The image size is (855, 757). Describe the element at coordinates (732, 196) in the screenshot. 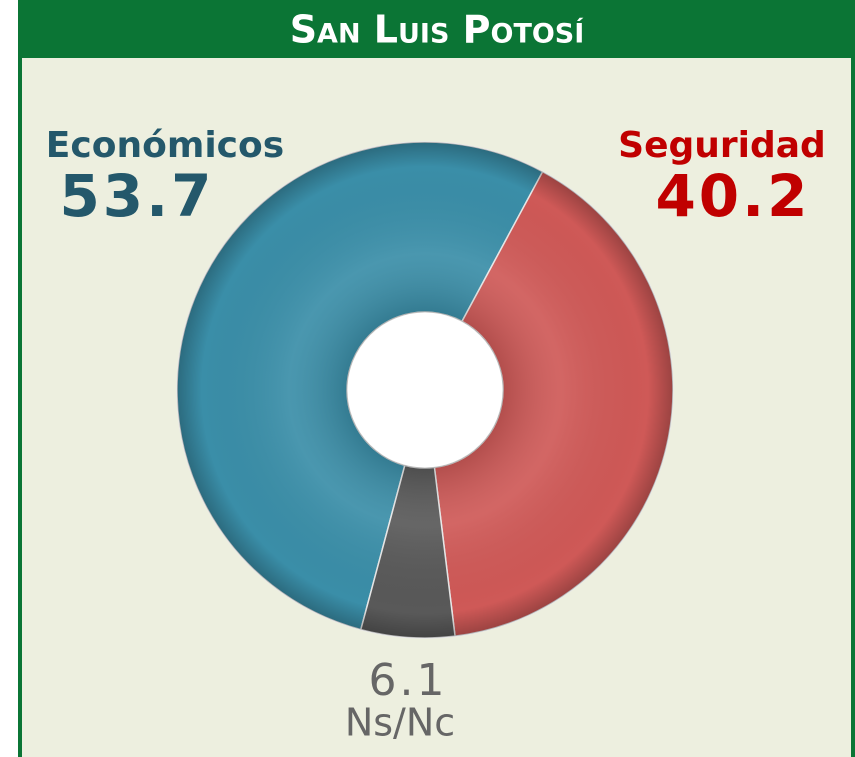

I see `value-label: 40.2` at that location.